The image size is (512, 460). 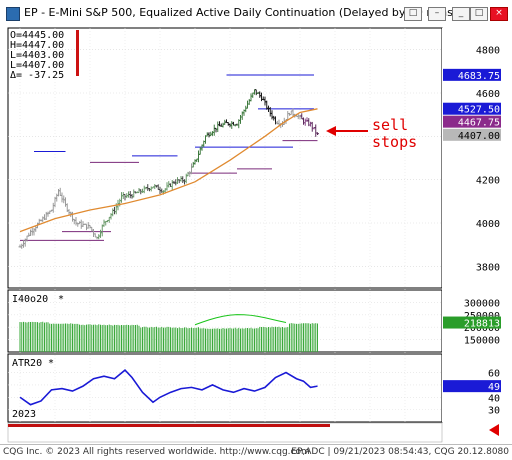 I want to click on ohlc-high: H=4447.00, so click(x=37, y=45).